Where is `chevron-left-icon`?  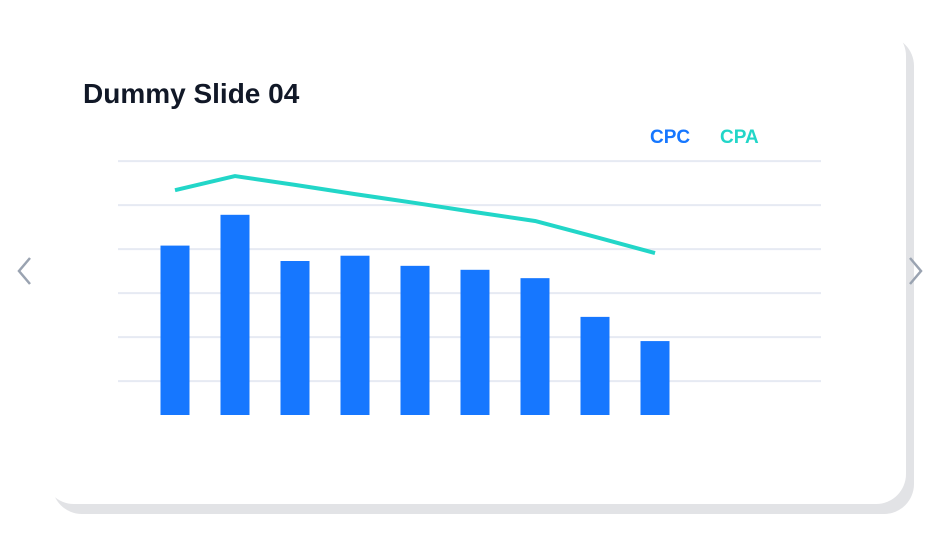 chevron-left-icon is located at coordinates (24, 271).